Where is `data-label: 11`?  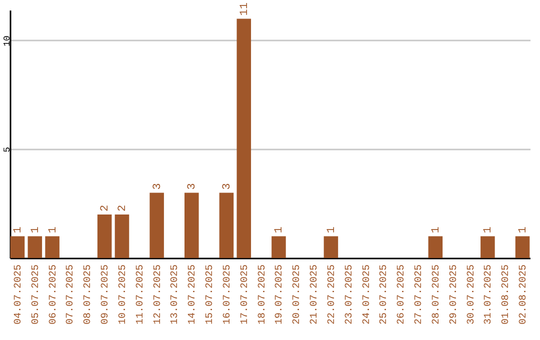 data-label: 11 is located at coordinates (244, 9).